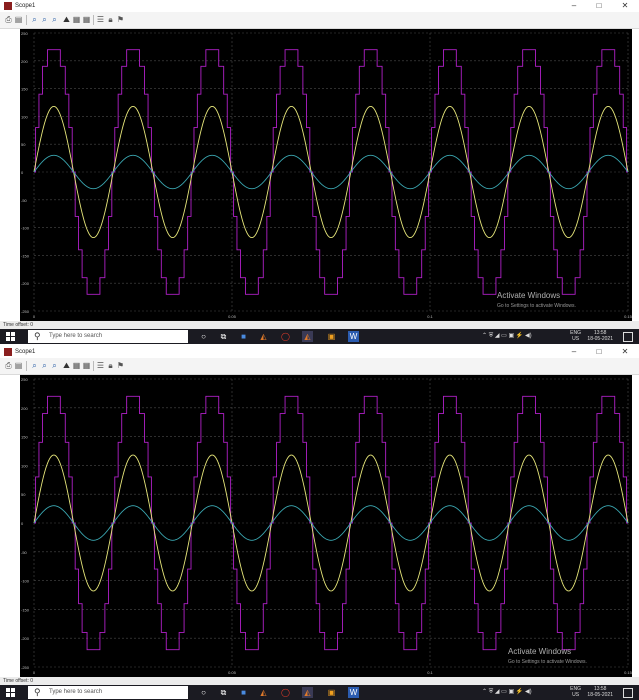 Image resolution: width=639 pixels, height=700 pixels. I want to click on x-tick-label: 0.05, so click(232, 672).